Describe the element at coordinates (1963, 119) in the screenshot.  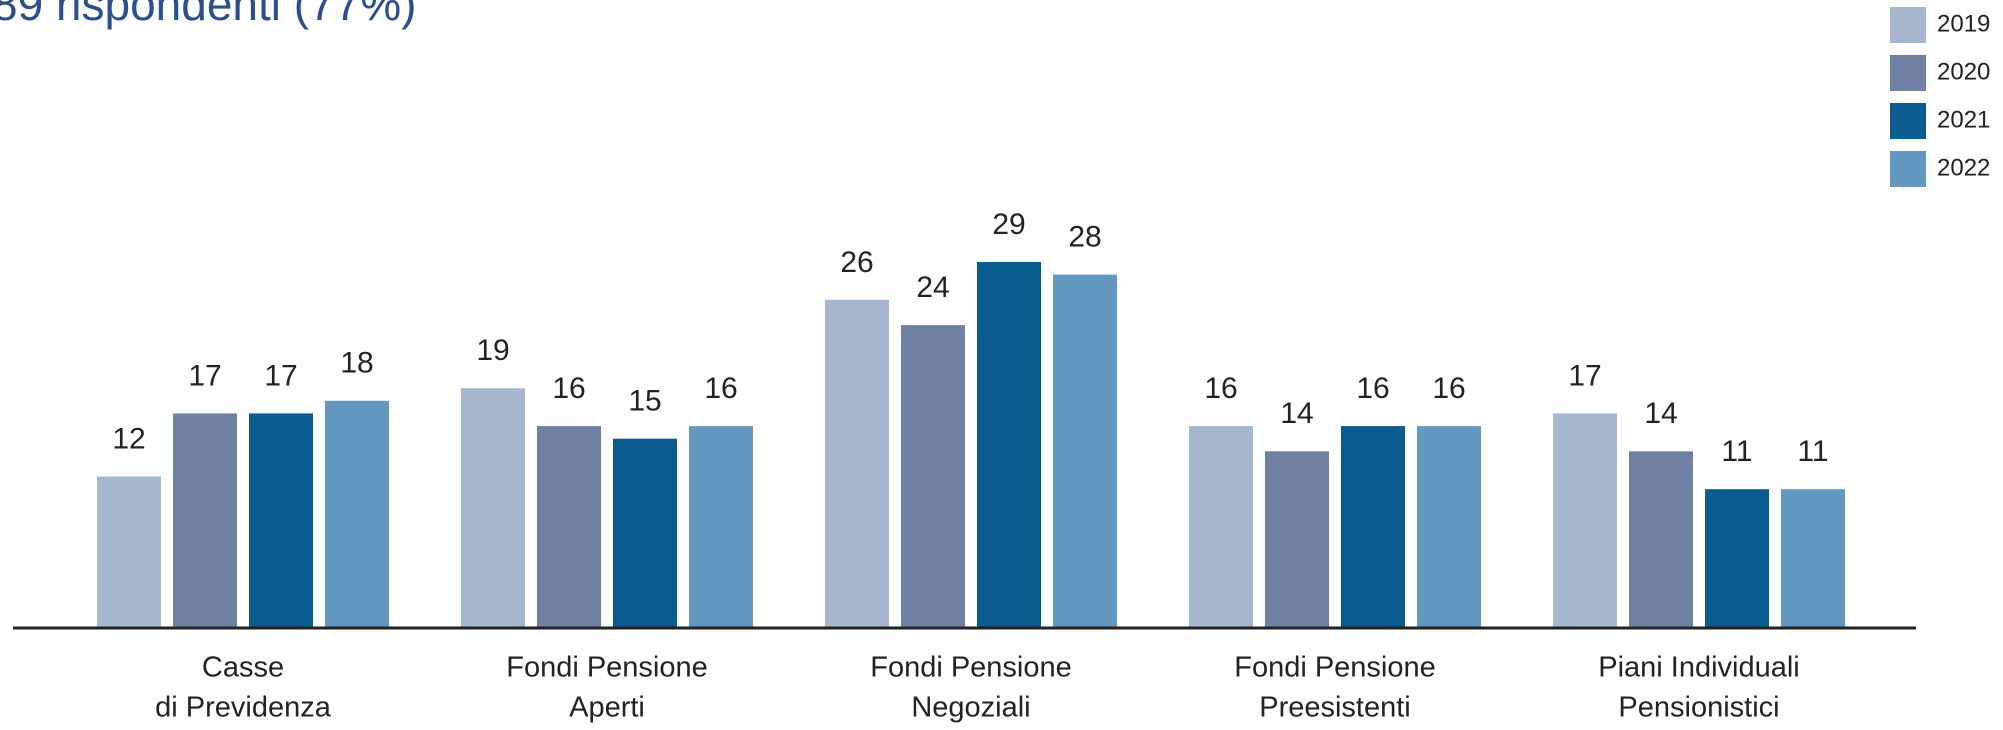
I see `legend-label: 2021` at that location.